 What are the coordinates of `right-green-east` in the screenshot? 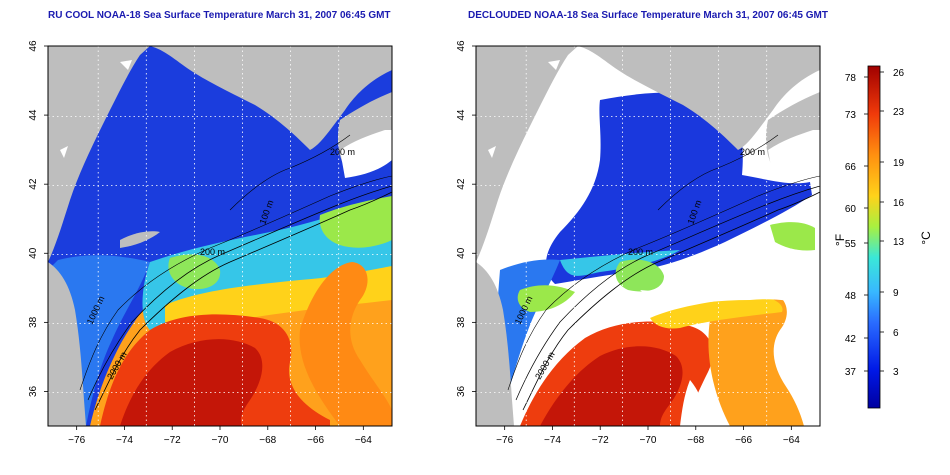 It's located at (792, 236).